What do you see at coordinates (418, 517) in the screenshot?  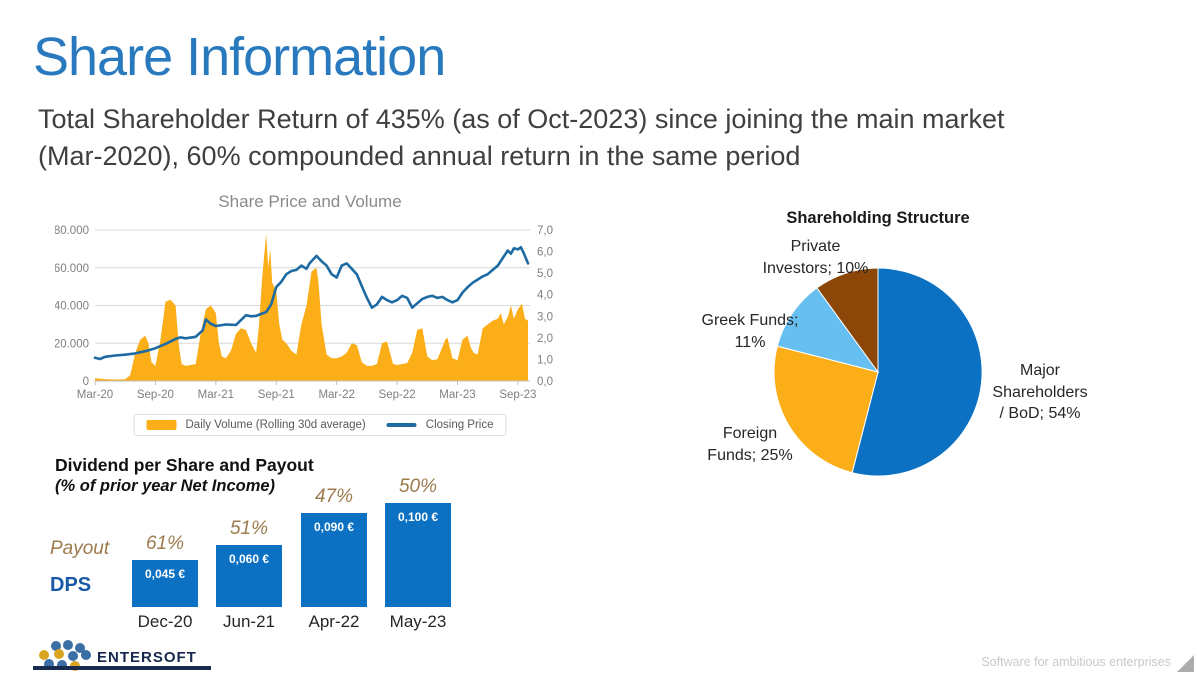 I see `dps-value-label: 0,100 €` at bounding box center [418, 517].